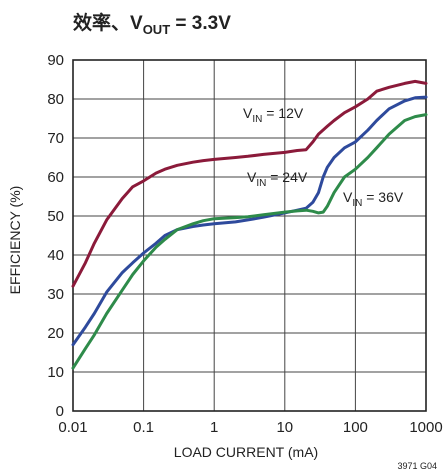  Describe the element at coordinates (425, 427) in the screenshot. I see `x-tick-label: 1000` at that location.